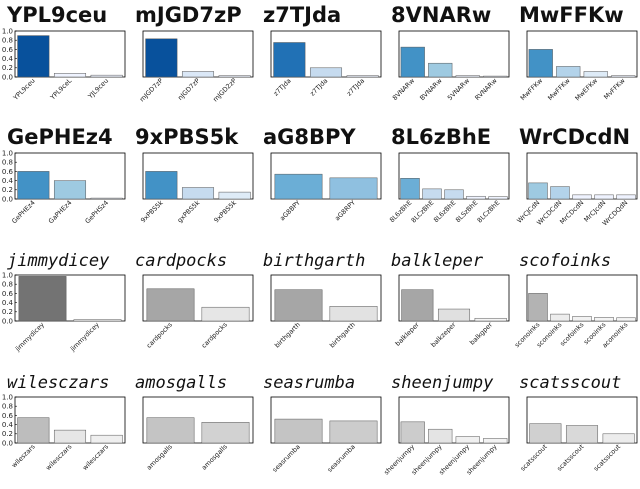 This screenshot has height=489, width=640. What do you see at coordinates (188, 15) in the screenshot?
I see `captcha-image-text: mJGD7zP` at bounding box center [188, 15].